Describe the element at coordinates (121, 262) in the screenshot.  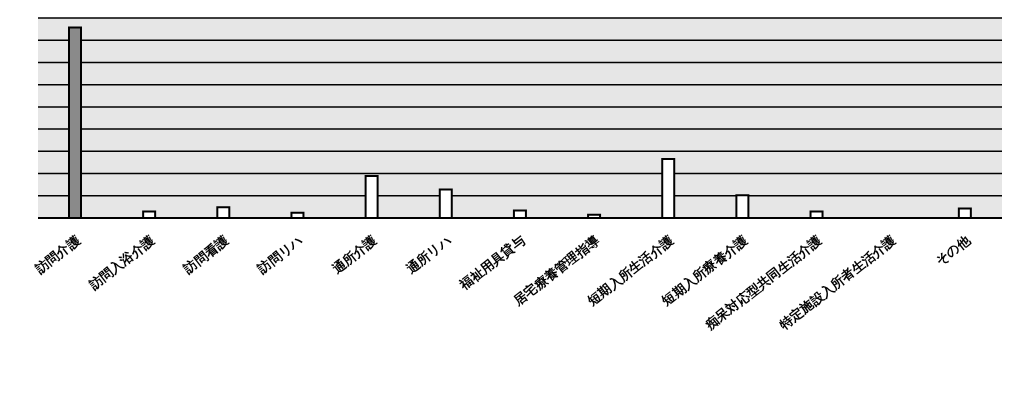
I see `x-tick-label: 訪問入浴介護` at that location.